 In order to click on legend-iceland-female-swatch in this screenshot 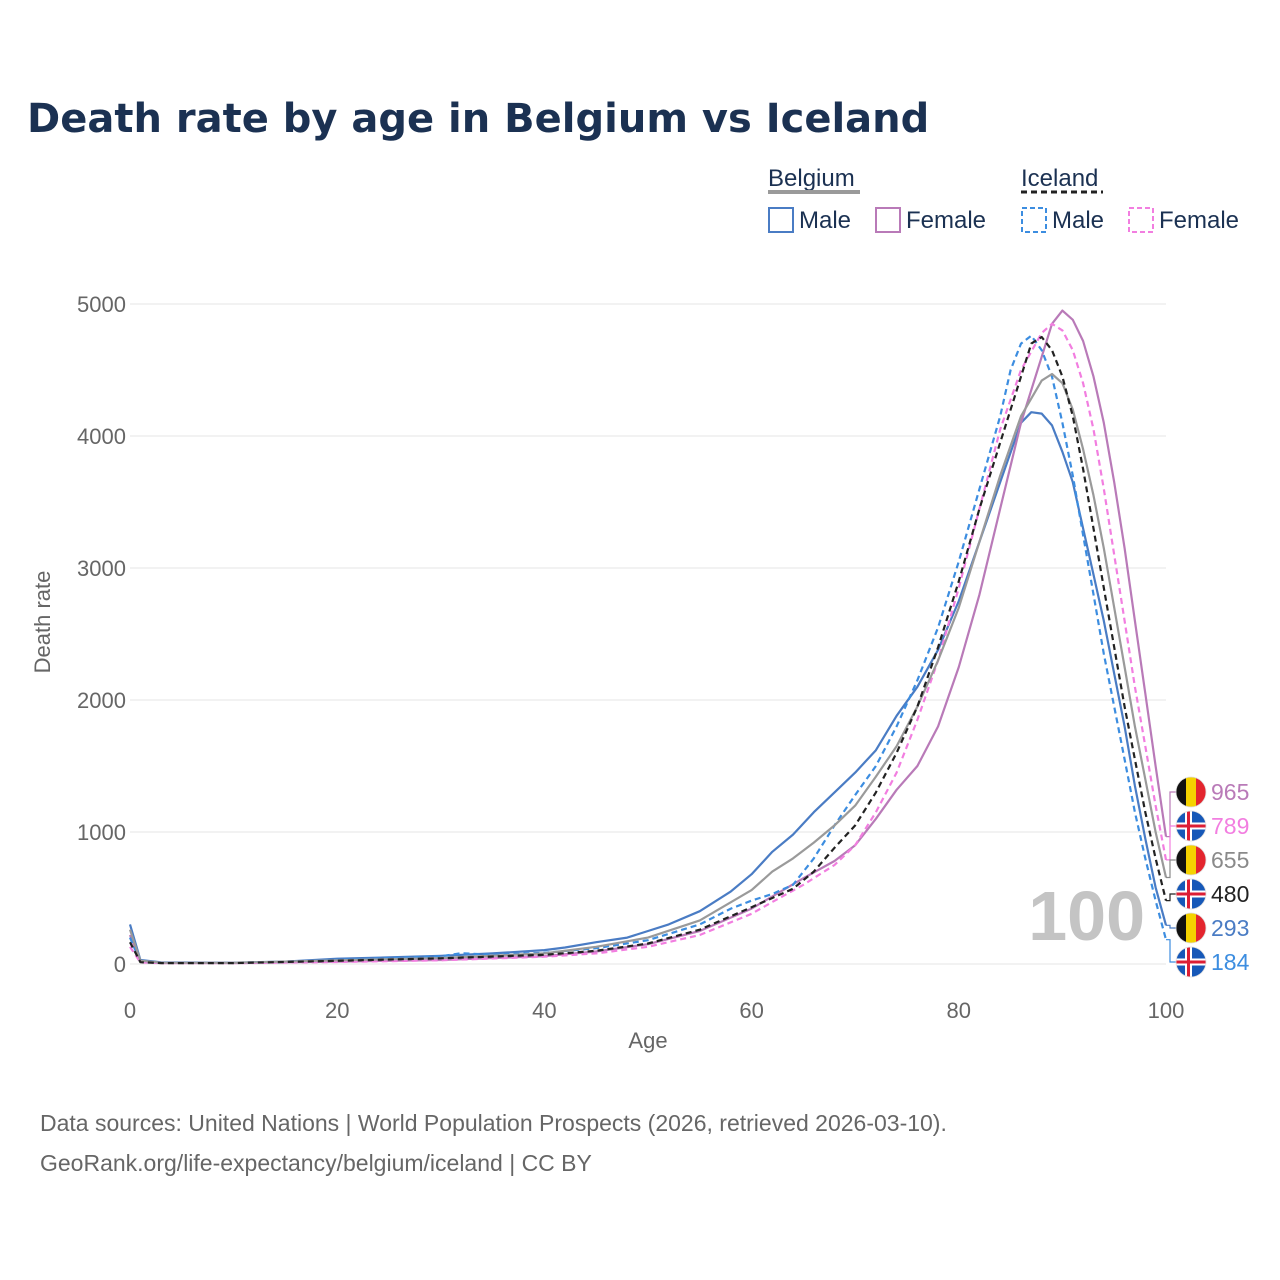, I will do `click(1141, 220)`.